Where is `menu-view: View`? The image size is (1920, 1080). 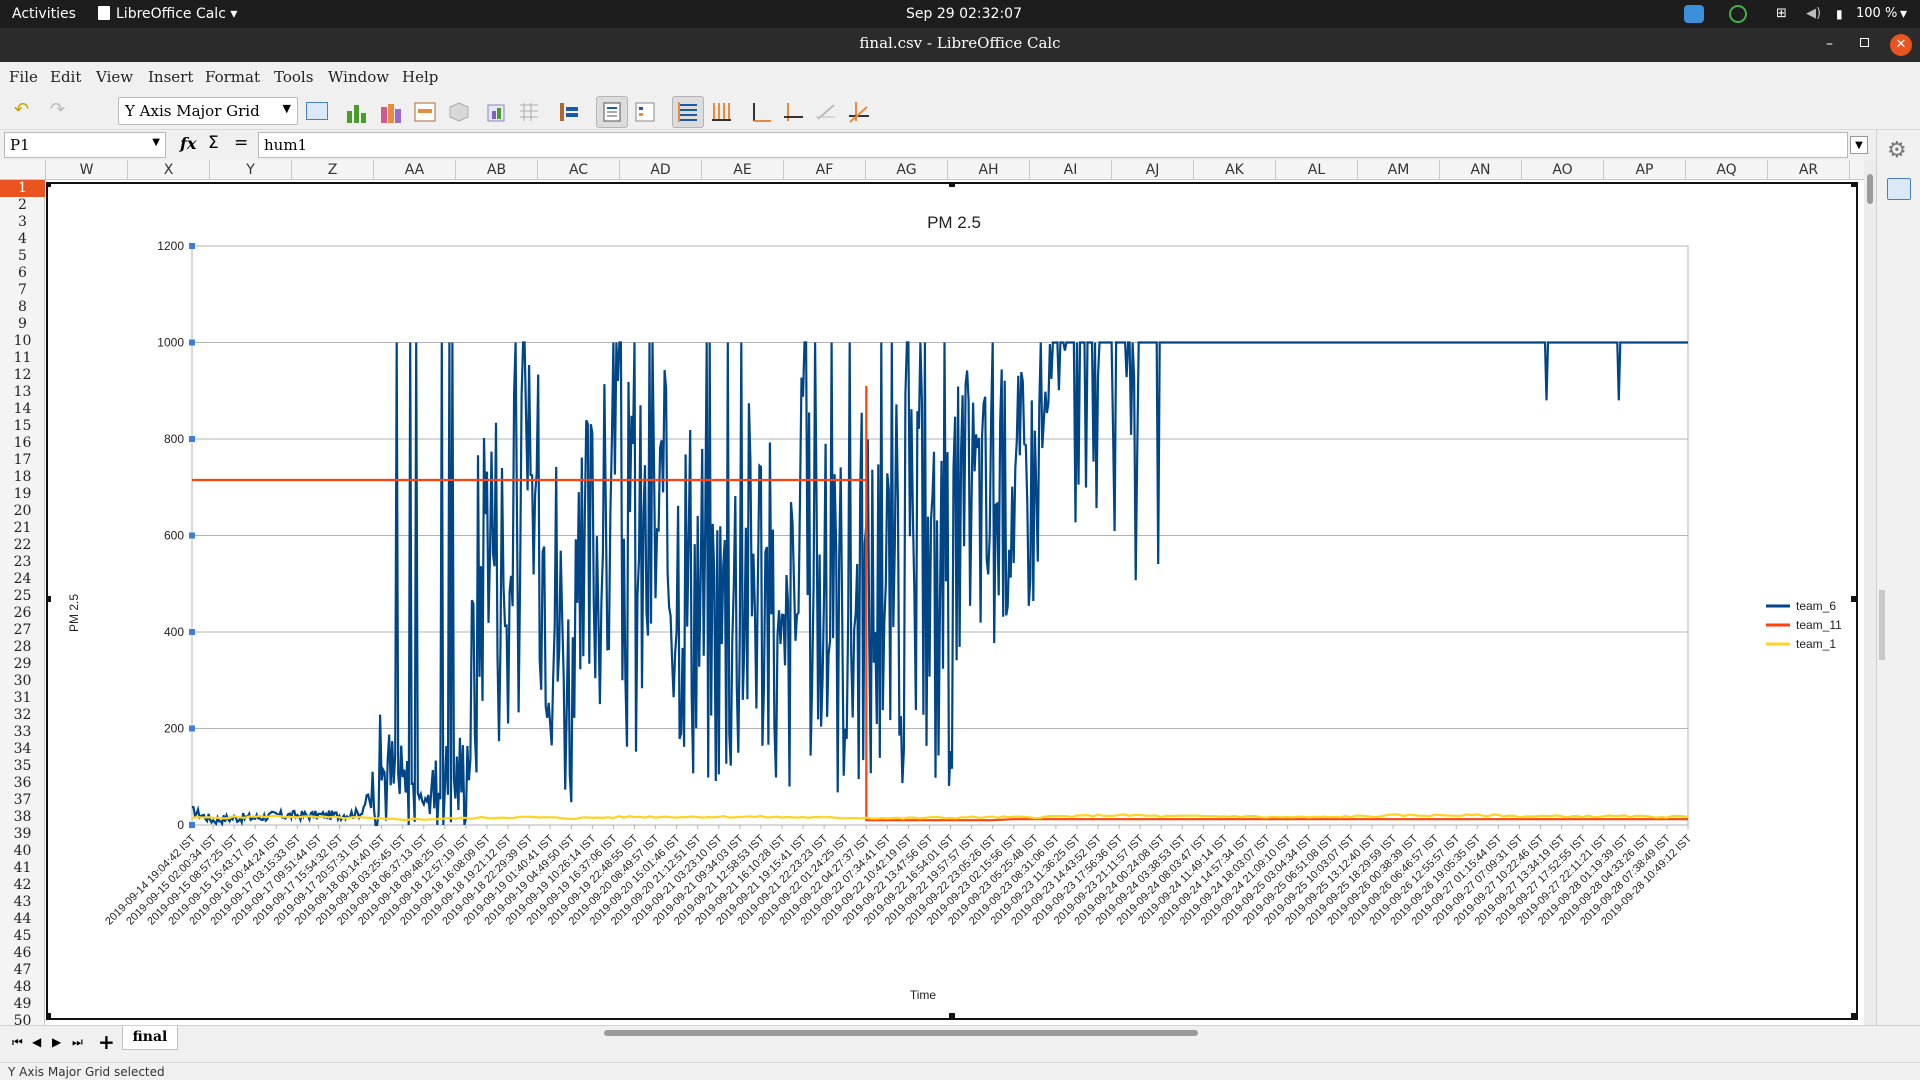
menu-view: View is located at coordinates (115, 77).